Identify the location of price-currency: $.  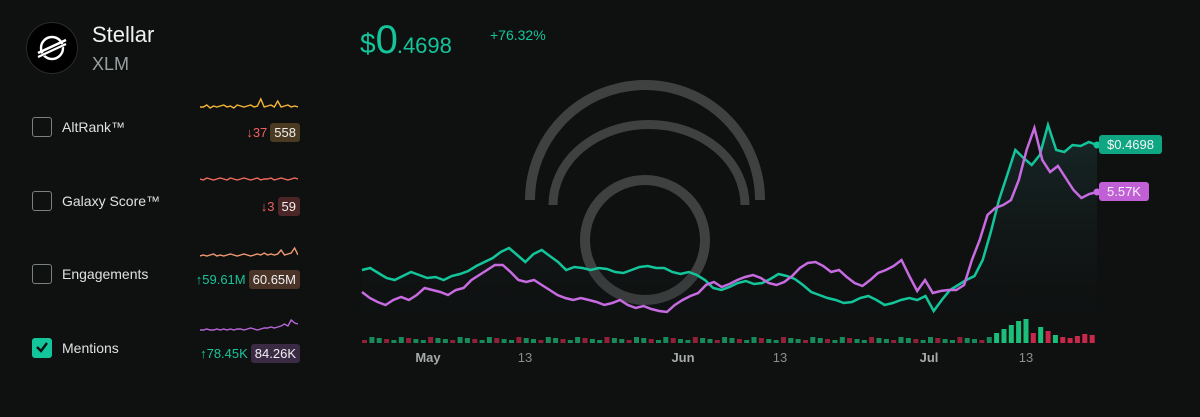
(368, 43).